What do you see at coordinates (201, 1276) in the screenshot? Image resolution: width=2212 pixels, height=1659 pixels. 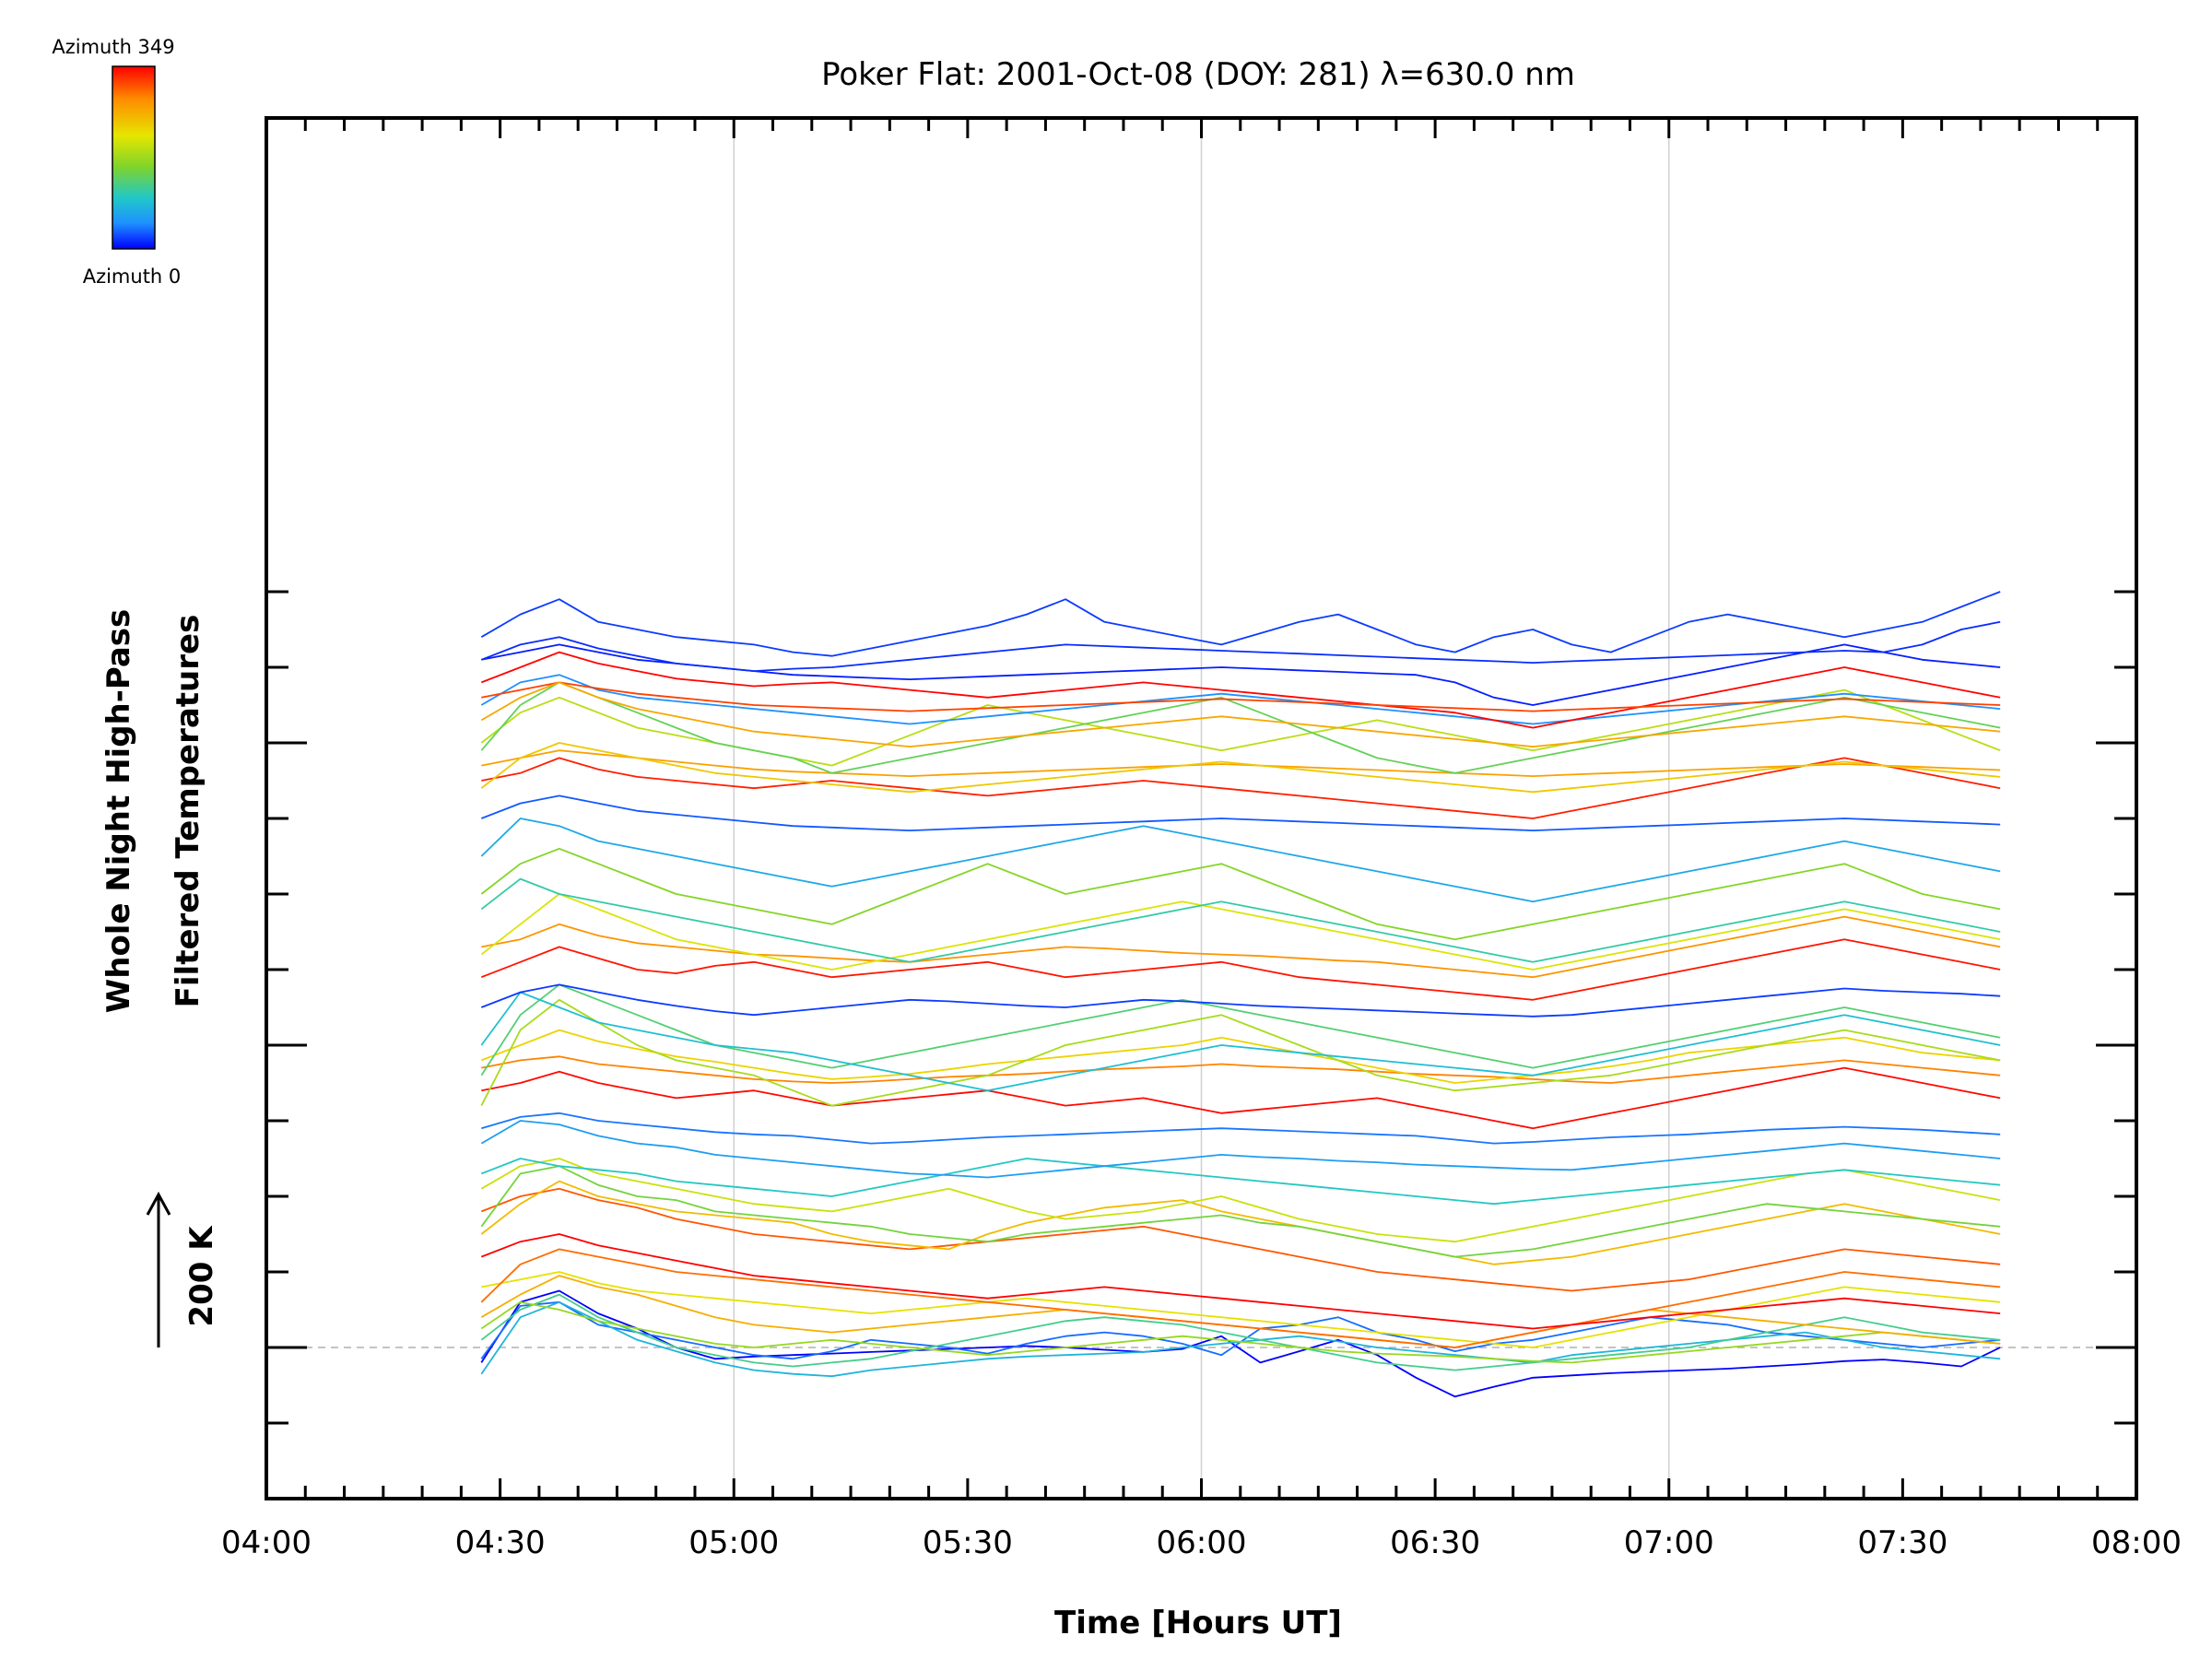 I see `scale-label: 200 K` at bounding box center [201, 1276].